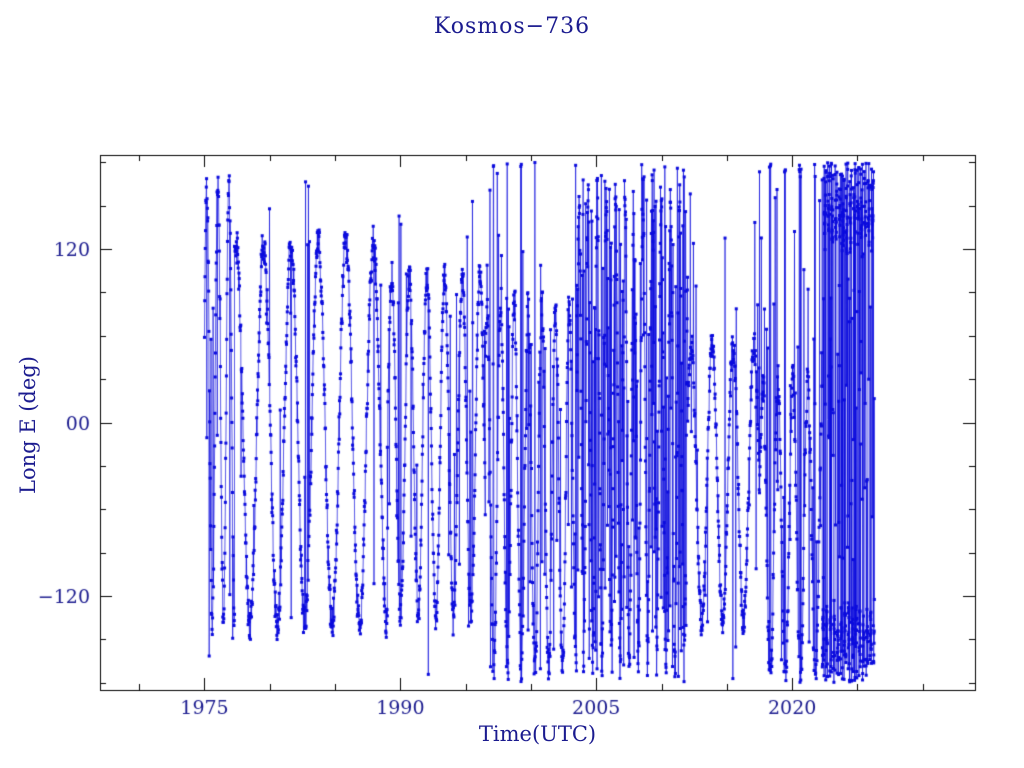 The image size is (1024, 768). Describe the element at coordinates (512, 26) in the screenshot. I see `chart-title: Kosmos−736` at that location.